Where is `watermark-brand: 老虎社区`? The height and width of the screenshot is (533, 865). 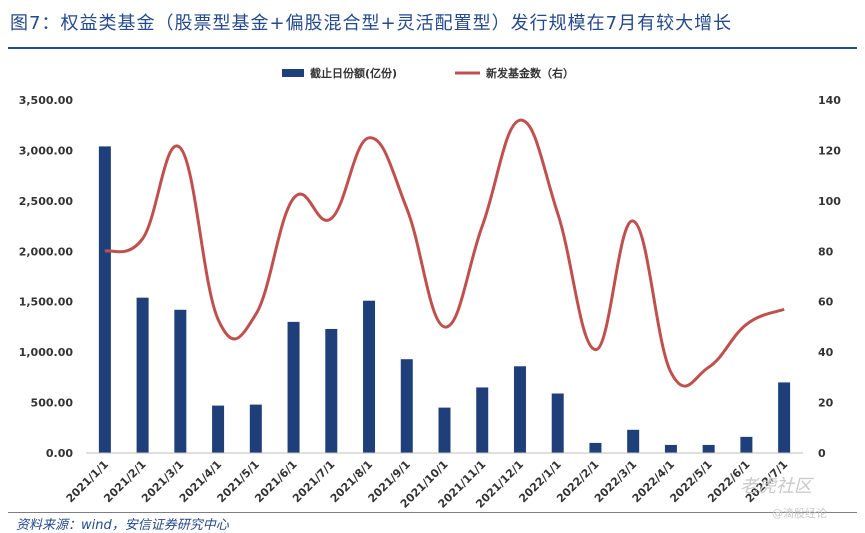 watermark-brand: 老虎社区 is located at coordinates (776, 486).